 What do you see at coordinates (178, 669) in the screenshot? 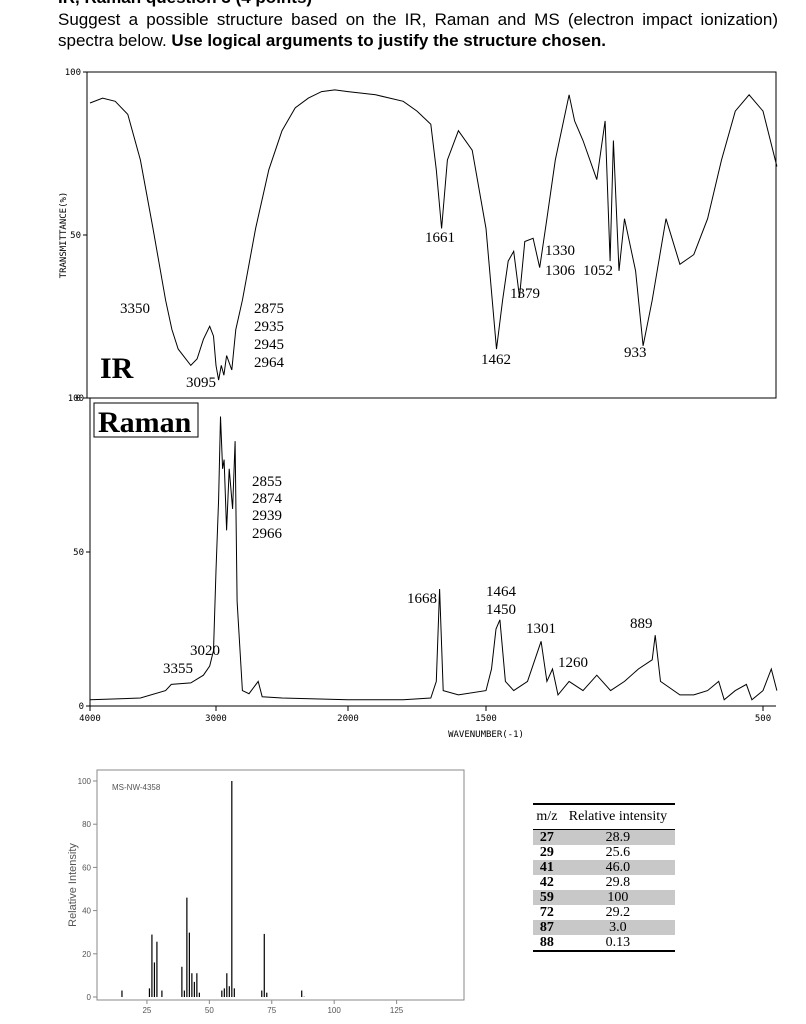
I see `peak-label: 3355` at bounding box center [178, 669].